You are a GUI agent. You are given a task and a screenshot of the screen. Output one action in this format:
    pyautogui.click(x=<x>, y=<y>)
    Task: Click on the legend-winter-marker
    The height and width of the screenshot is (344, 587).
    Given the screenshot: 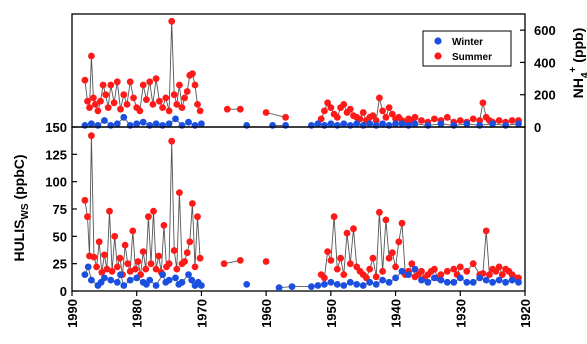 What is the action you would take?
    pyautogui.click(x=438, y=41)
    